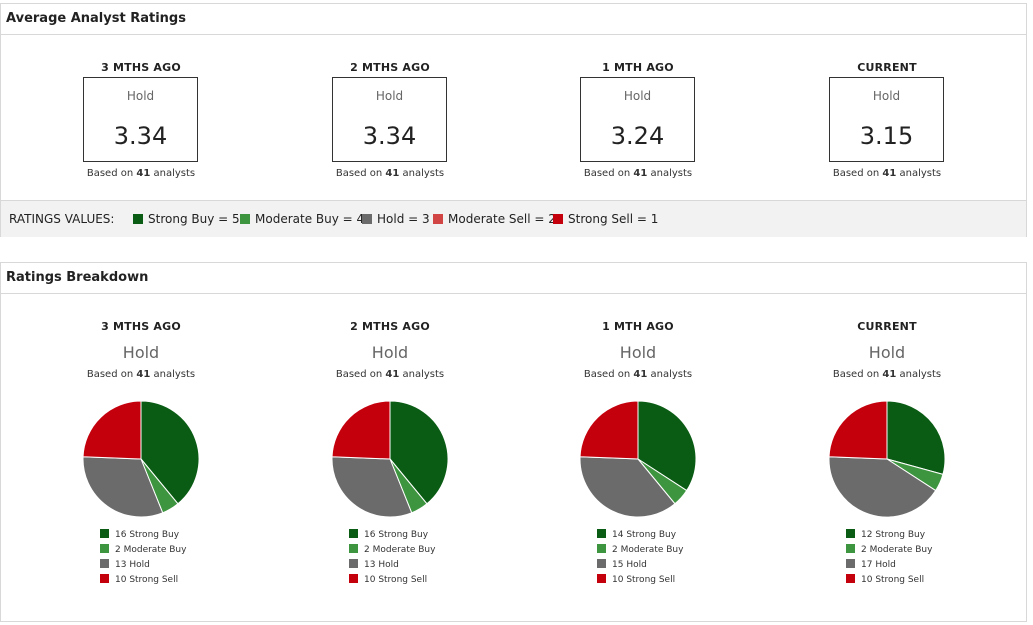 The height and width of the screenshot is (625, 1033). Describe the element at coordinates (438, 219) in the screenshot. I see `moderate-sell-swatch` at that location.